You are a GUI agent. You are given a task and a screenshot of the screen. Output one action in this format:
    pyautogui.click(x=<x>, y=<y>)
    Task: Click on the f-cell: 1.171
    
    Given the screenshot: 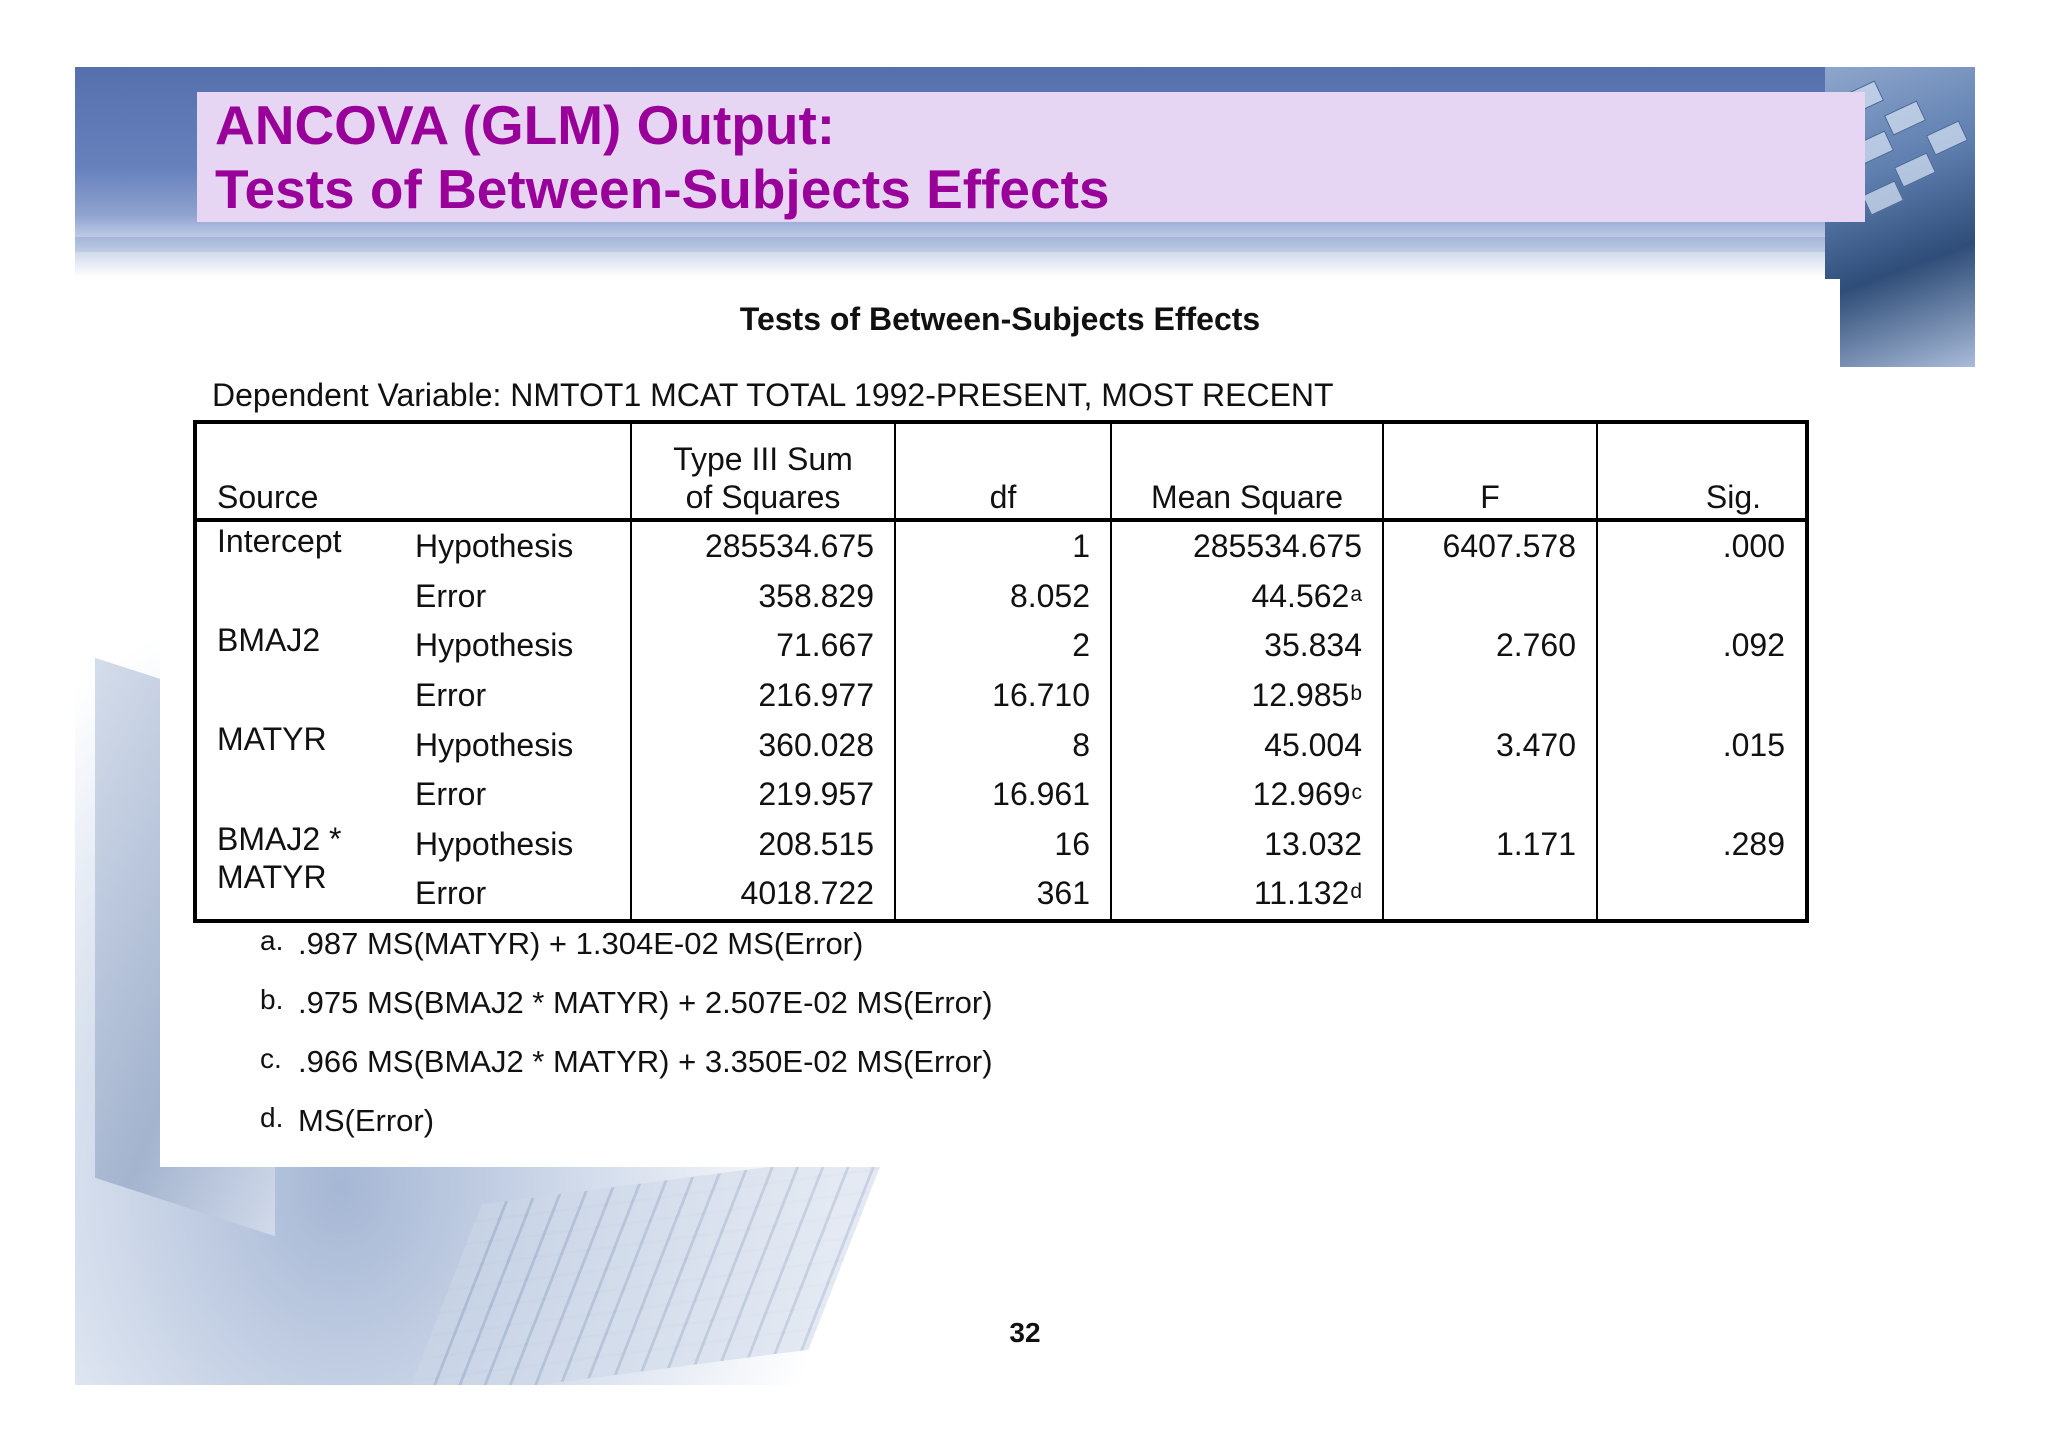 What is the action you would take?
    pyautogui.click(x=1491, y=844)
    